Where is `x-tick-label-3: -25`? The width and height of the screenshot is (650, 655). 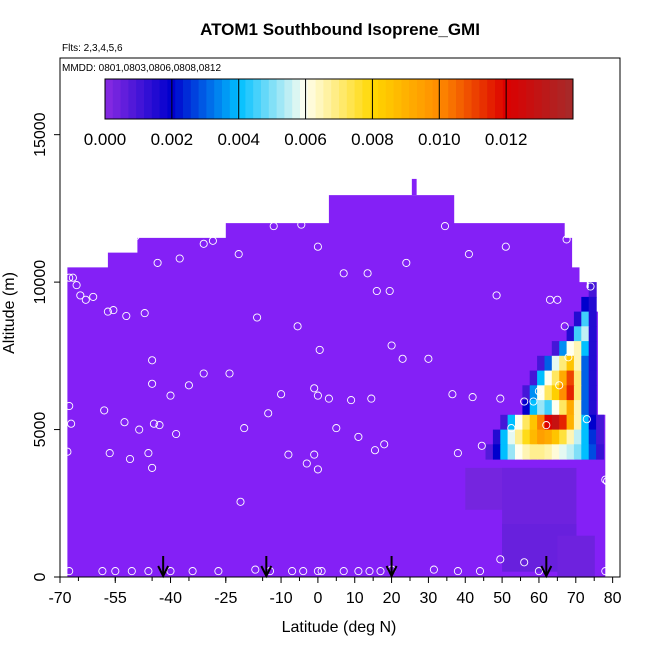 x-tick-label-3: -25 is located at coordinates (225, 598).